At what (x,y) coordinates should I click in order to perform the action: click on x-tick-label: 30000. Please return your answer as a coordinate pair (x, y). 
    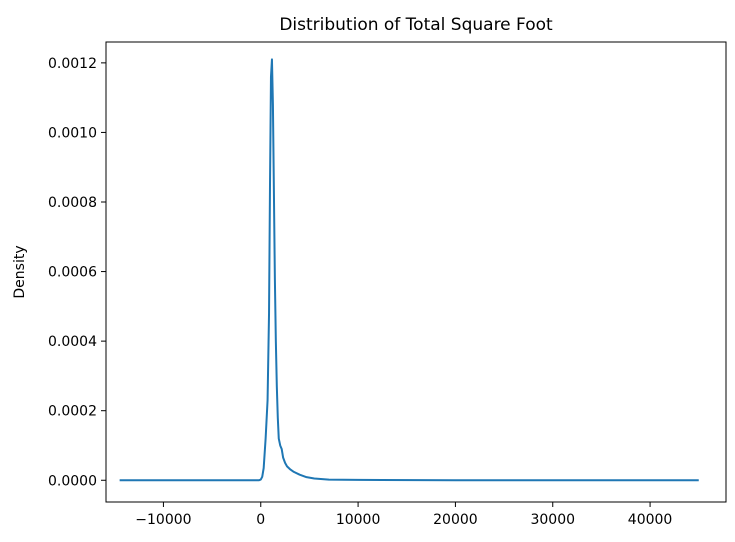
    Looking at the image, I should click on (552, 520).